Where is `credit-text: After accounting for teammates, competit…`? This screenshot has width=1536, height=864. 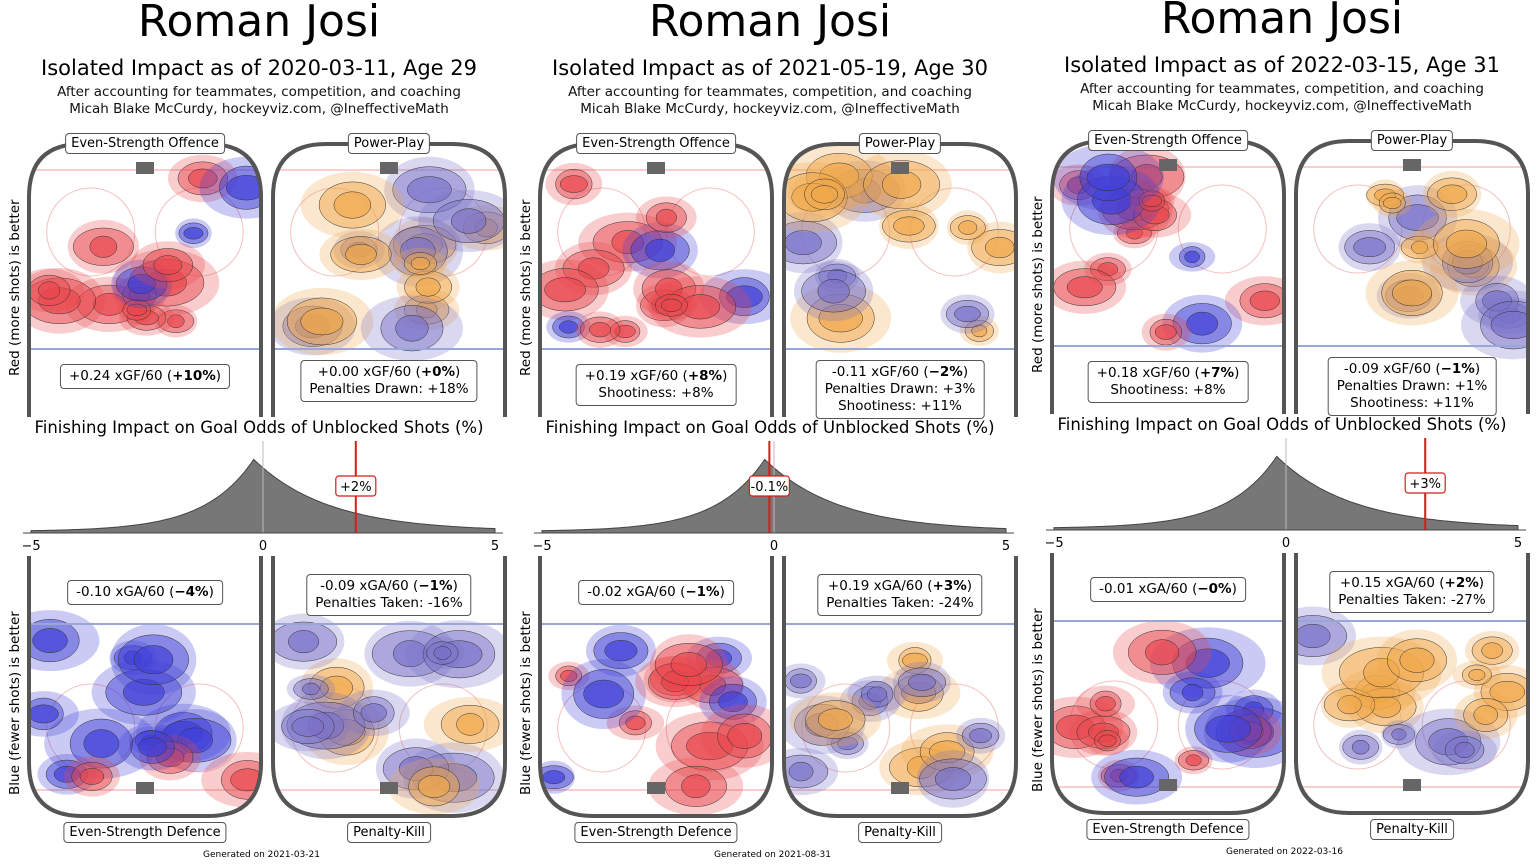 credit-text: After accounting for teammates, competit… is located at coordinates (770, 101).